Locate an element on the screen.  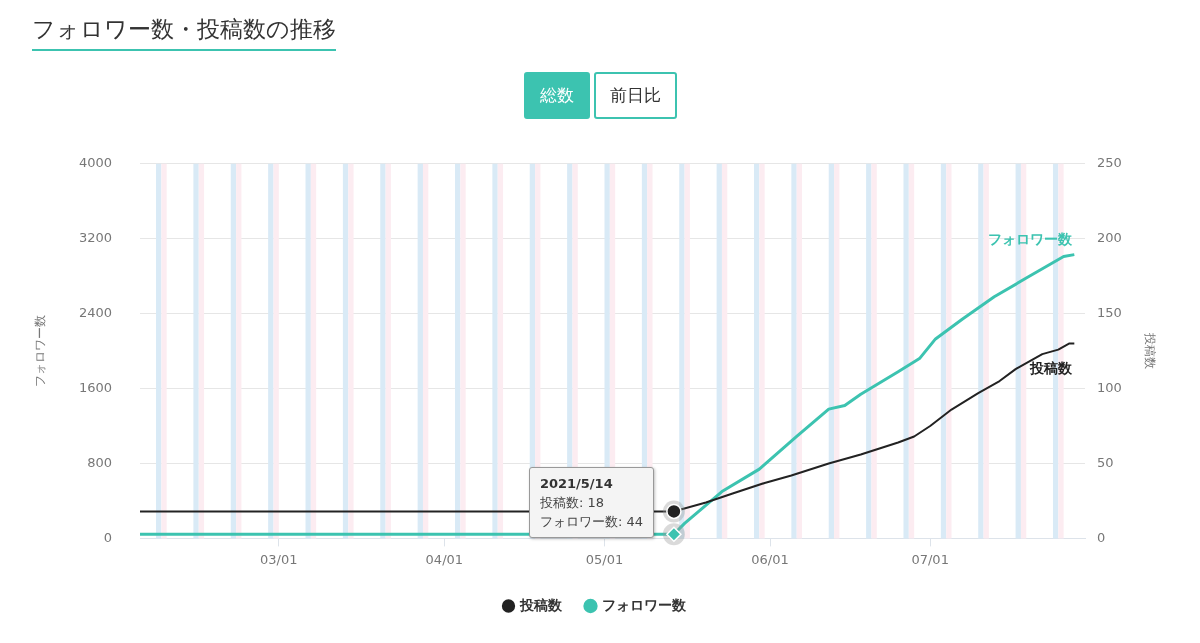
text: フォロワー数 is located at coordinates (1030, 239).